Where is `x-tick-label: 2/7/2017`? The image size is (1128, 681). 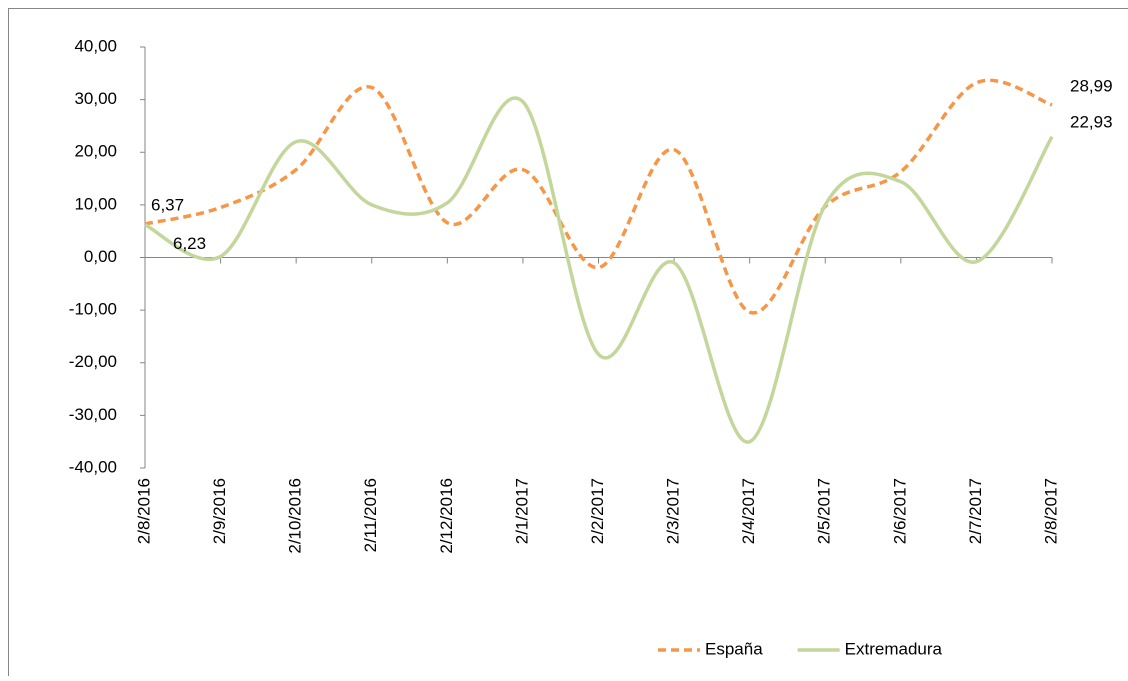
x-tick-label: 2/7/2017 is located at coordinates (975, 511).